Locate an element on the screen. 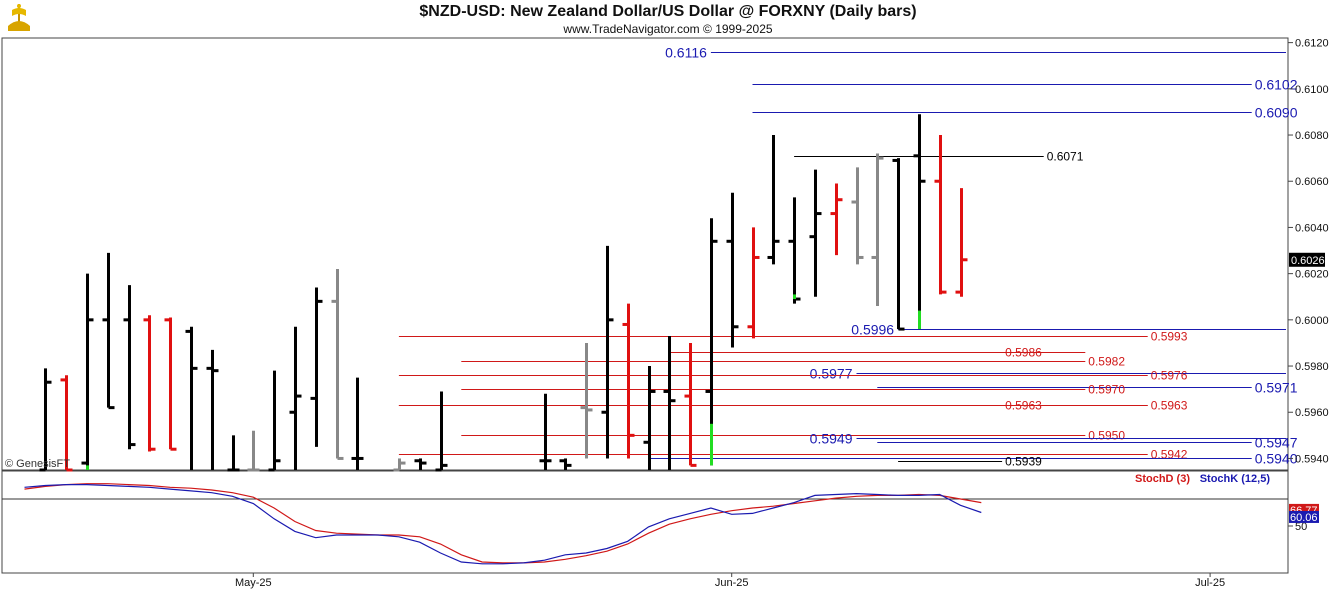 The image size is (1336, 591). y-tick-label: 0.6080 is located at coordinates (1312, 136).